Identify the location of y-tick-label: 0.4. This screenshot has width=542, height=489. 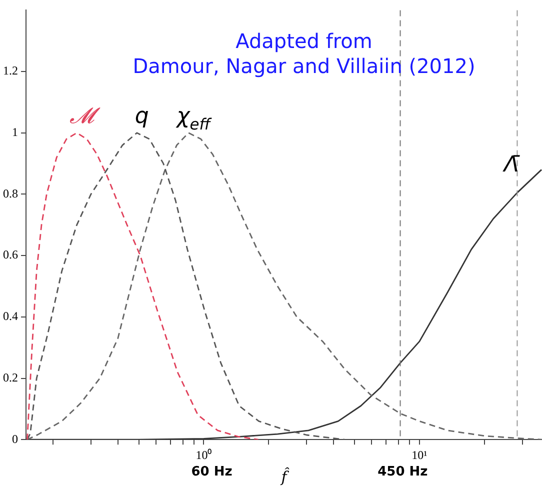
(10, 316).